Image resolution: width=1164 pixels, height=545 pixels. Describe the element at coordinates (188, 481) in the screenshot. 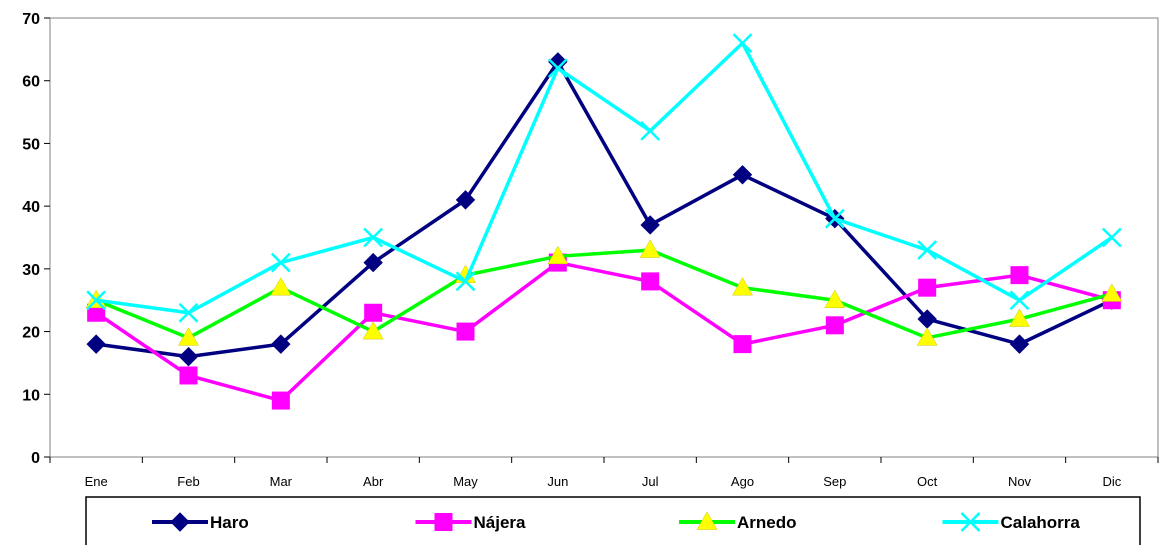

I see `x-tick-label: Feb` at that location.